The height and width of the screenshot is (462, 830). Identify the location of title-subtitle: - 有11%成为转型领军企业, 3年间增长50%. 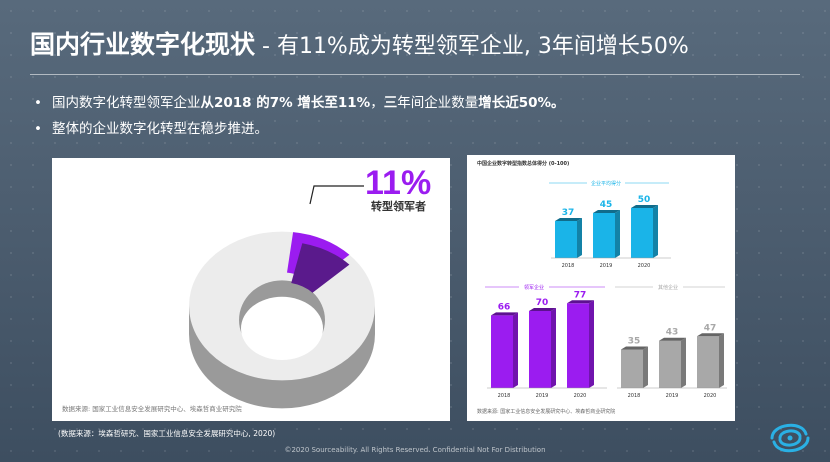
(472, 46).